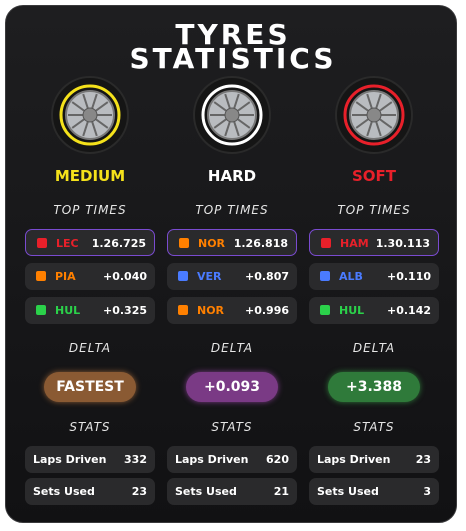 This screenshot has width=466, height=531. Describe the element at coordinates (90, 310) in the screenshot. I see `time-row: HUL +0.325` at that location.